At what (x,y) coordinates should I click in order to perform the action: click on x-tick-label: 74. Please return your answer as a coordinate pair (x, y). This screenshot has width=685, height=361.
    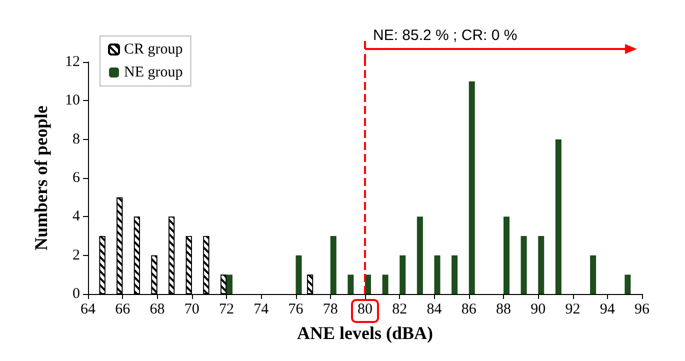
    Looking at the image, I should click on (262, 310).